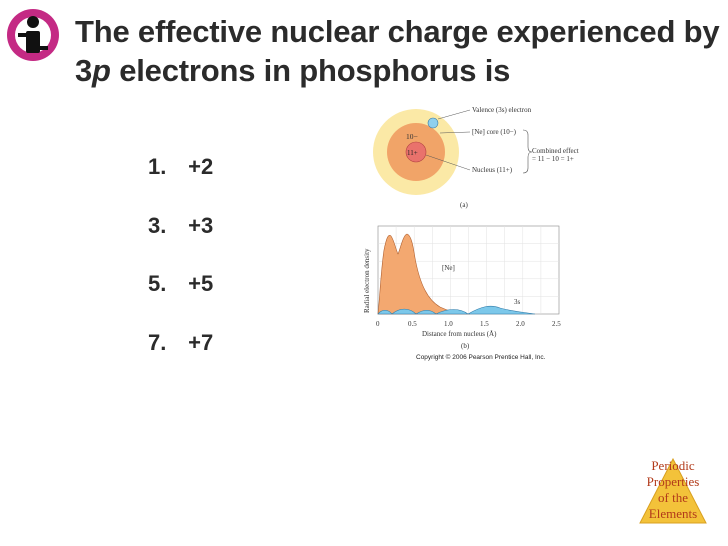 This screenshot has height=546, width=728. I want to click on choice-3: 3. +3, so click(181, 225).